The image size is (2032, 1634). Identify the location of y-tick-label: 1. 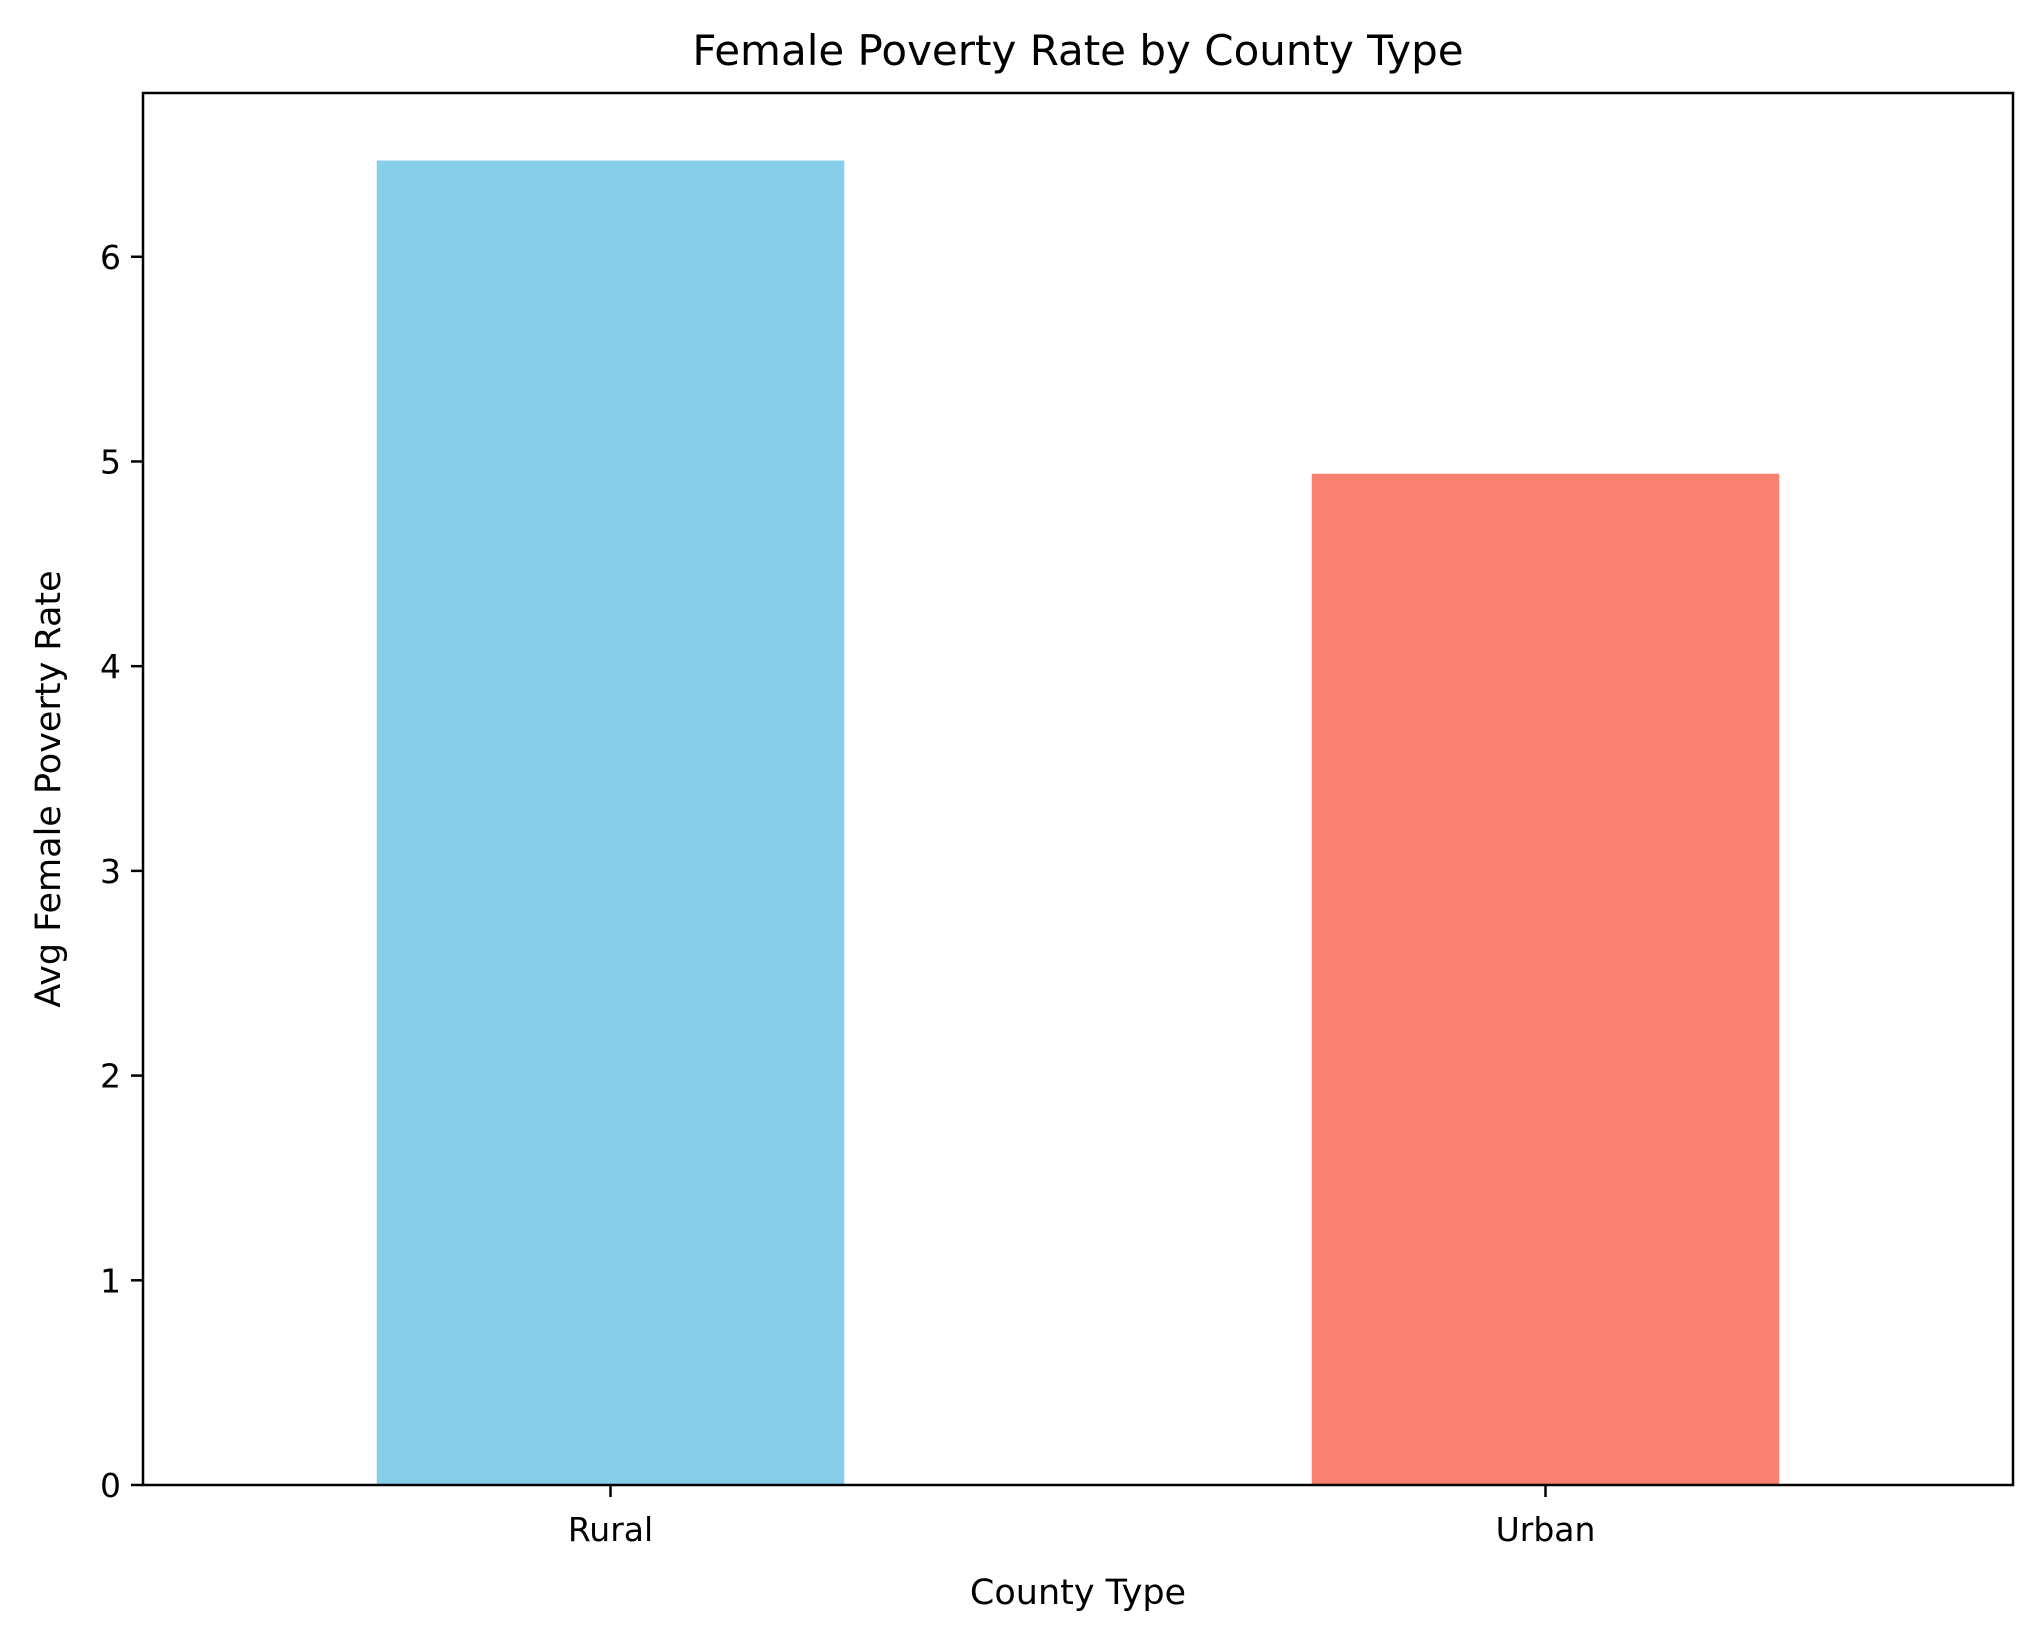
(110, 1280).